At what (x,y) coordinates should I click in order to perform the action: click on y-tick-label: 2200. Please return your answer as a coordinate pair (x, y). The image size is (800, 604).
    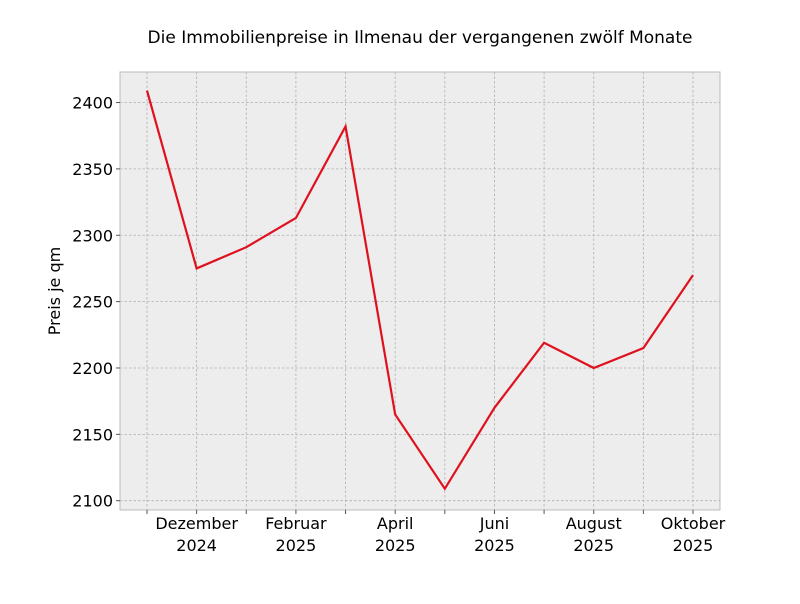
    Looking at the image, I should click on (92, 368).